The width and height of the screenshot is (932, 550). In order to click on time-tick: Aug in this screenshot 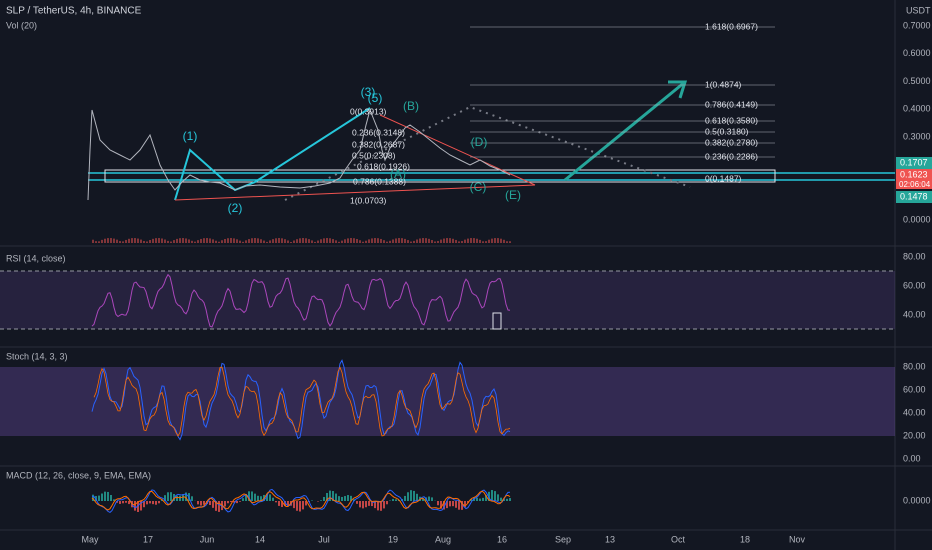, I will do `click(443, 539)`.